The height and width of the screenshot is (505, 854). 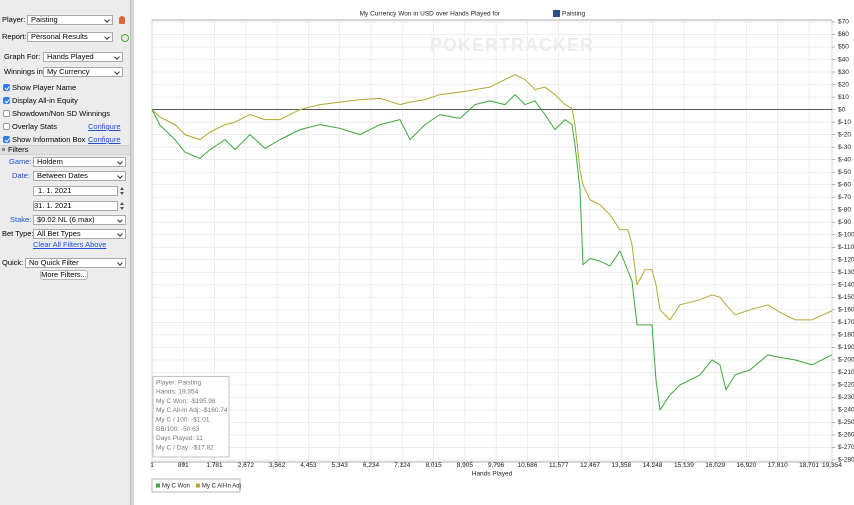 I want to click on y-tick-label: $-210, so click(x=846, y=372).